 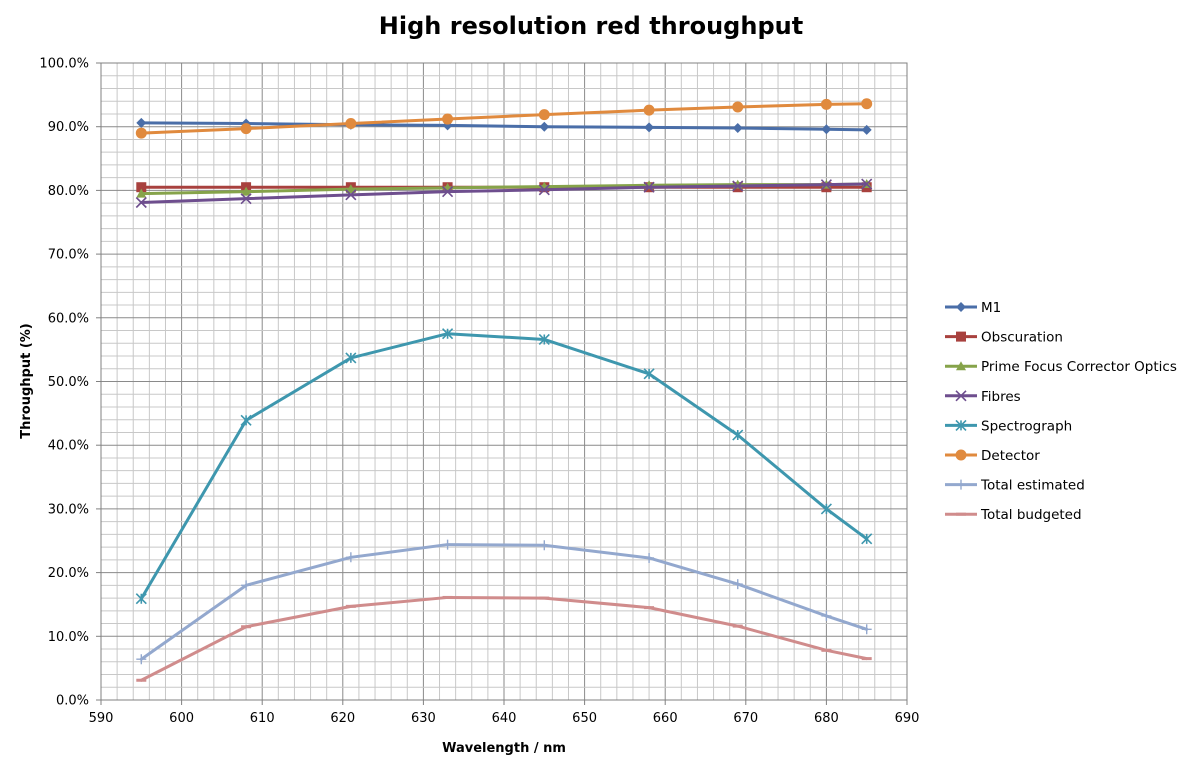 I want to click on y-axis-label: Throughput (%), so click(x=26, y=381).